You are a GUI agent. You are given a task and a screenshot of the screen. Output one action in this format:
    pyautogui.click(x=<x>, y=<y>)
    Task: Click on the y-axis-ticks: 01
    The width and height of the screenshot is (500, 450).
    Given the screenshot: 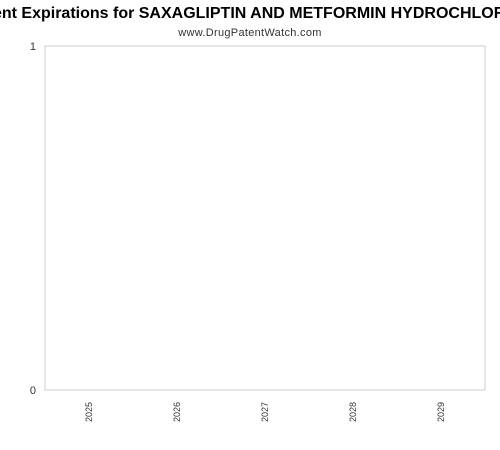 What is the action you would take?
    pyautogui.click(x=33, y=219)
    